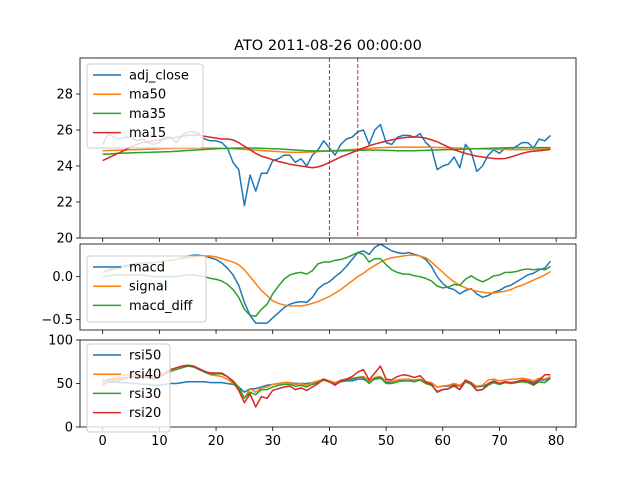  I want to click on legend-label-signal: signal, so click(148, 287).